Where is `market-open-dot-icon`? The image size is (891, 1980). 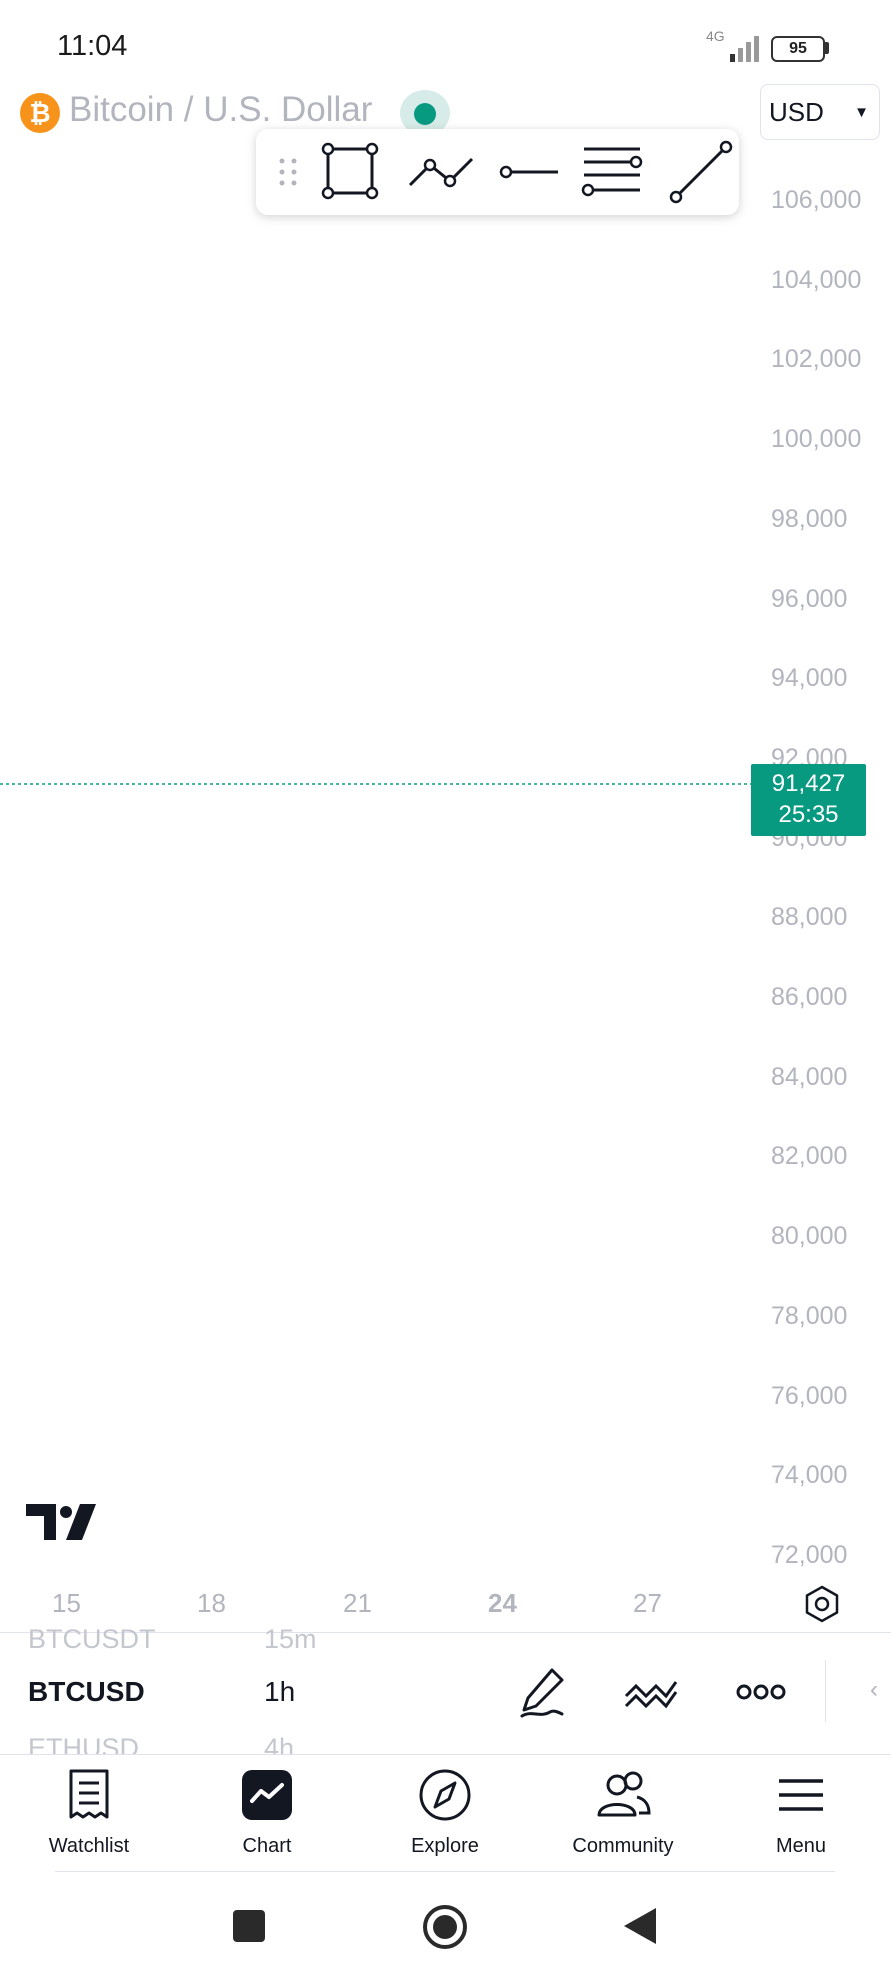 market-open-dot-icon is located at coordinates (425, 114).